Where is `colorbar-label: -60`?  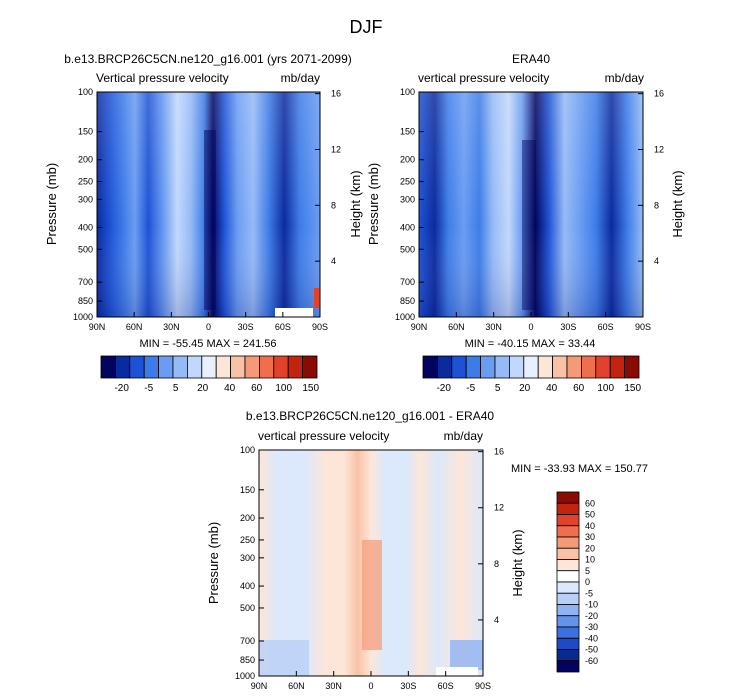
colorbar-label: -60 is located at coordinates (591, 661).